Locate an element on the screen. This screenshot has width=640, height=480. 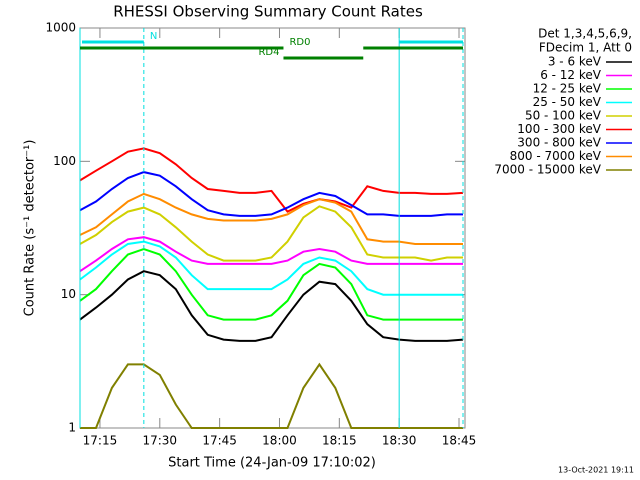
legend-label: 6 - 12 keV is located at coordinates (571, 75).